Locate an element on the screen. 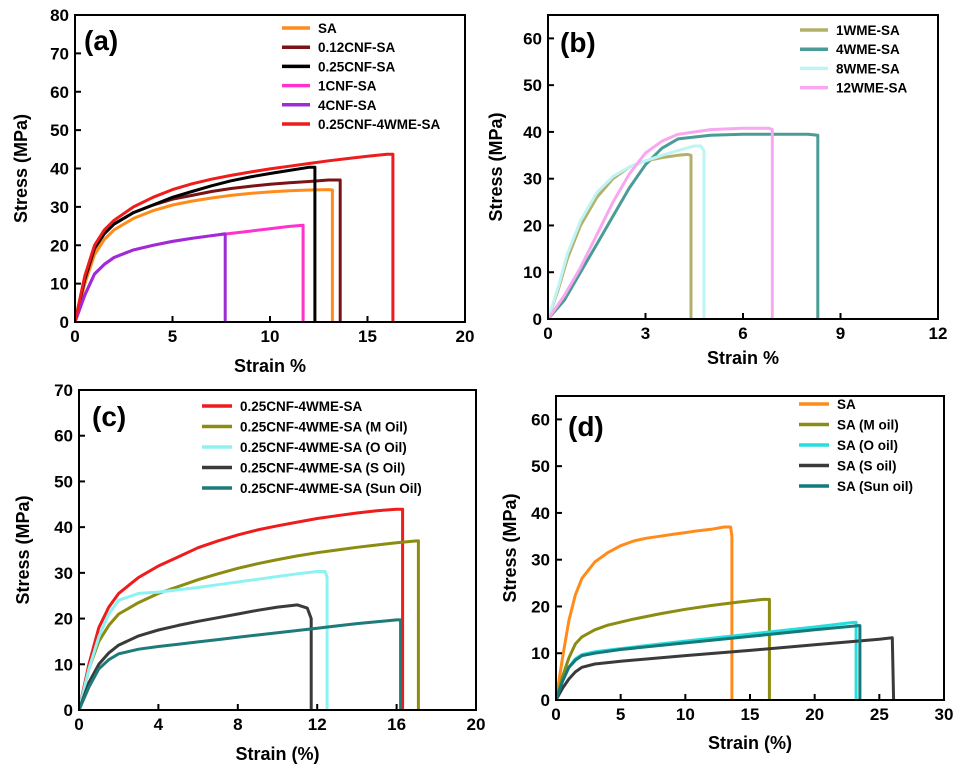 The image size is (958, 770). x-tick-label: 25 is located at coordinates (879, 714).